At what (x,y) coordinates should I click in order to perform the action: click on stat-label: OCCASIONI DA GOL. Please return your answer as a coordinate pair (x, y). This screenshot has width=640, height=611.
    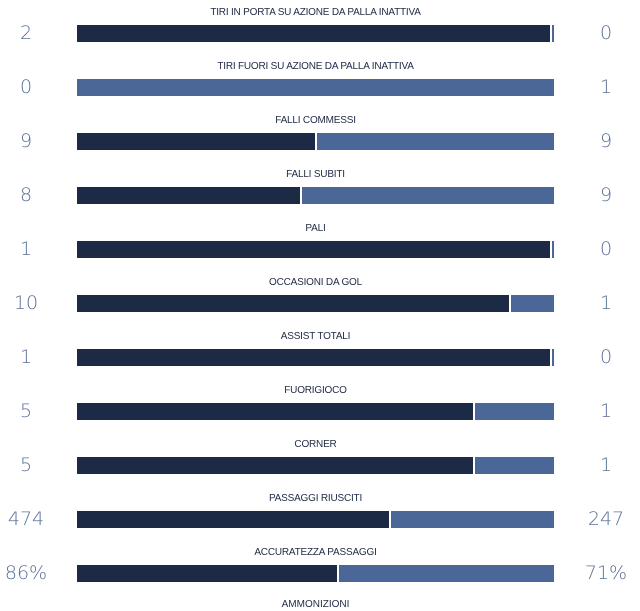
    Looking at the image, I should click on (315, 282).